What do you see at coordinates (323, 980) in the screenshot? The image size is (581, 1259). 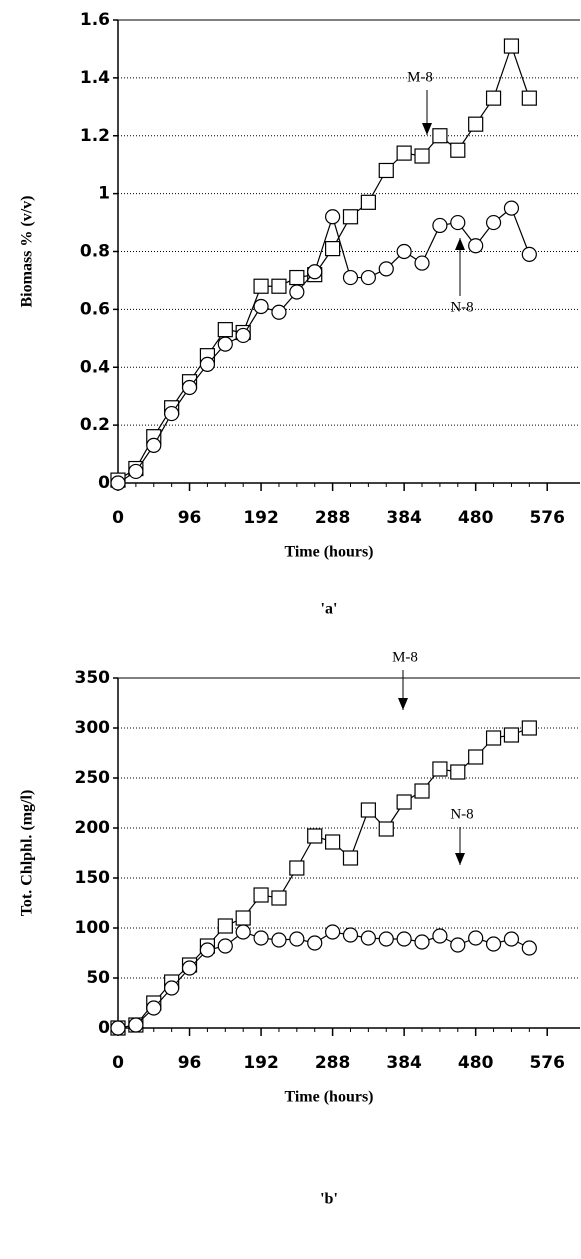 I see `series-line` at bounding box center [323, 980].